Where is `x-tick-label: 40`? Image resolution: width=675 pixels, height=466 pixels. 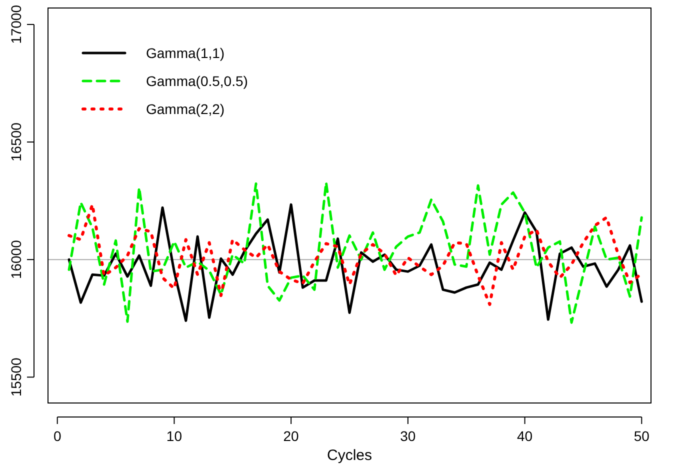
x-tick-label: 40 is located at coordinates (525, 436).